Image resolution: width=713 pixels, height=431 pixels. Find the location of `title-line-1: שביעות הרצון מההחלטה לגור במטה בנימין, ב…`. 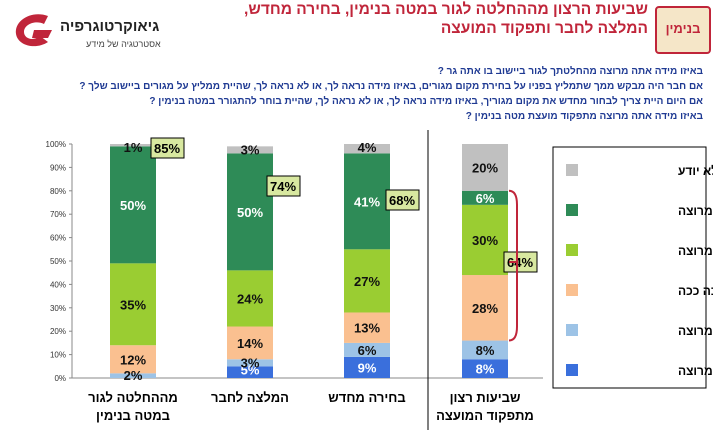

title-line-1: שביעות הרצון מההחלטה לגור במטה בנימין, ב… is located at coordinates (446, 9).